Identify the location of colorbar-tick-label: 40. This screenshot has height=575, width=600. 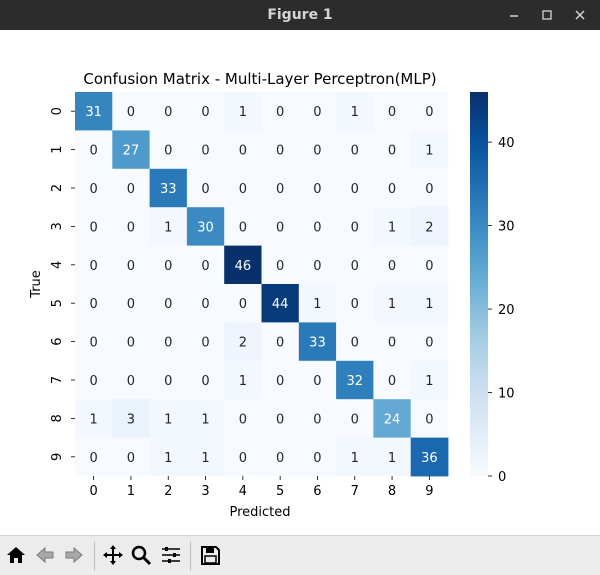
(506, 143).